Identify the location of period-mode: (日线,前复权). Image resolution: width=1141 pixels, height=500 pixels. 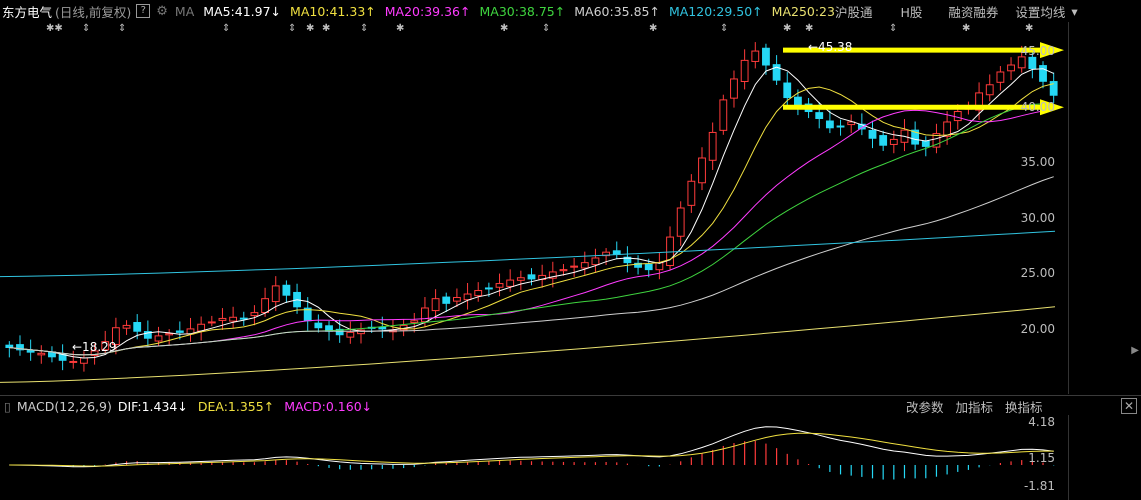
(93, 12).